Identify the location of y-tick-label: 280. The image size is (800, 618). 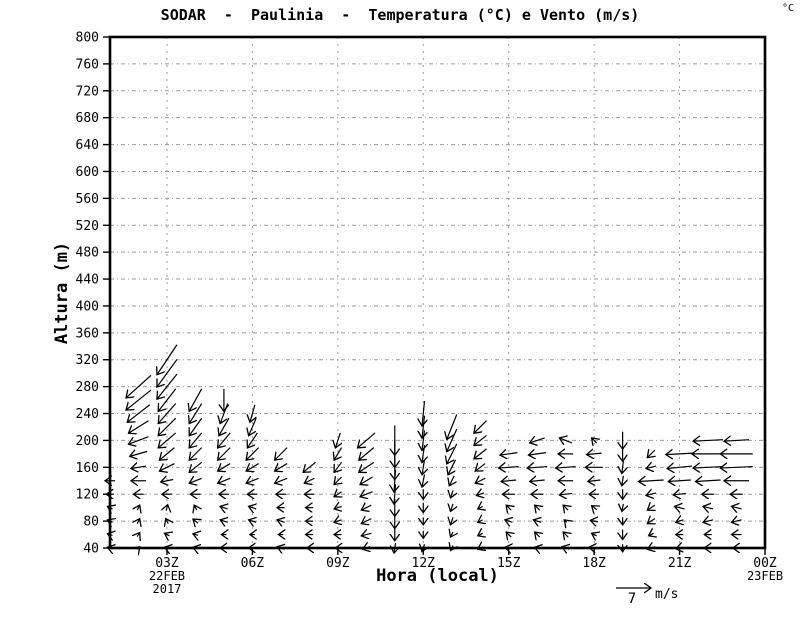
(87, 387).